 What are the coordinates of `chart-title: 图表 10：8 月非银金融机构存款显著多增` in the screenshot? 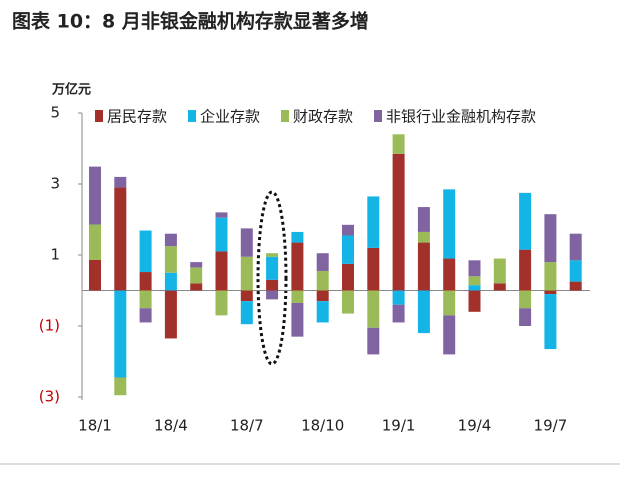 It's located at (190, 21).